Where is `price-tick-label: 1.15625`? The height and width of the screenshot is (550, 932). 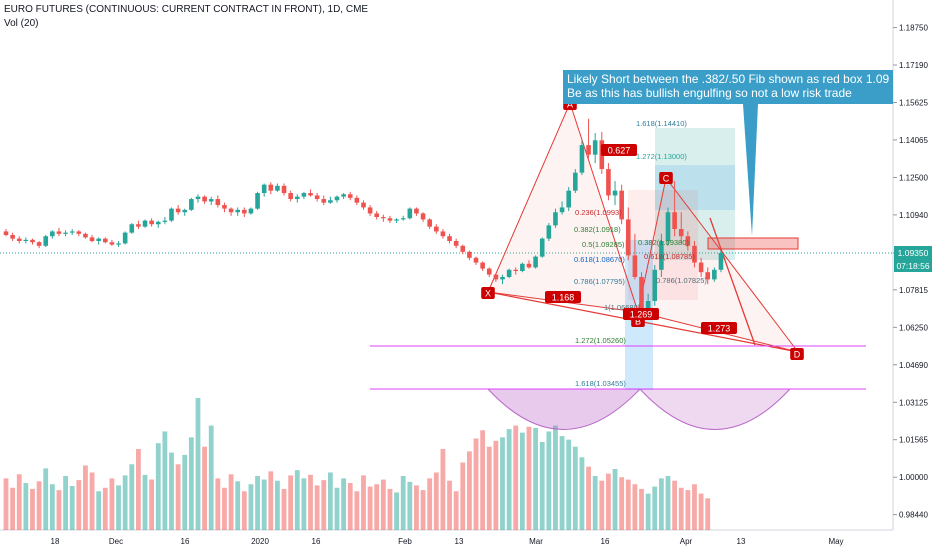 price-tick-label: 1.15625 is located at coordinates (913, 103).